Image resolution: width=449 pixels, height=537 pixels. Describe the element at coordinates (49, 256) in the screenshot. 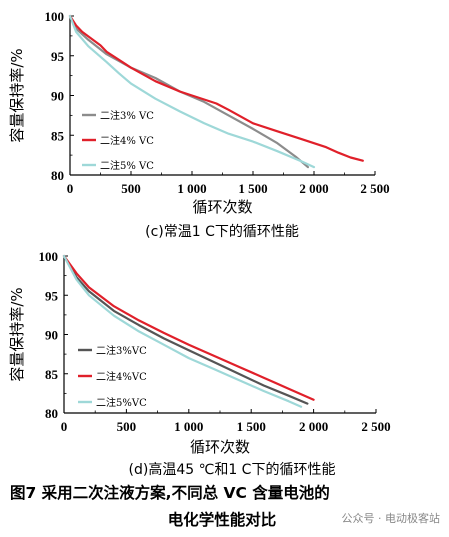

I see `chart-d-y-tick-label: 100` at that location.